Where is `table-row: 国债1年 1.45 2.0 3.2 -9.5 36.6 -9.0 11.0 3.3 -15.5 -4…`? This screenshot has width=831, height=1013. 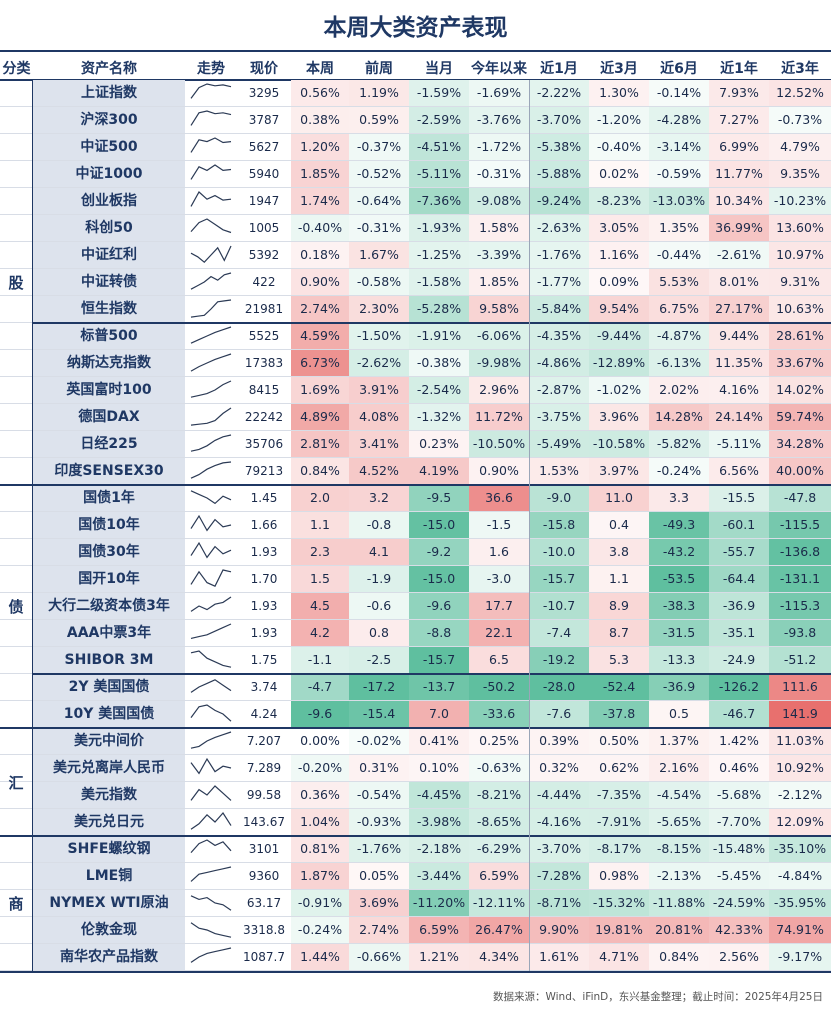 table-row: 国债1年 1.45 2.0 3.2 -9.5 36.6 -9.0 11.0 3.3 -15.5 -4… is located at coordinates (415, 498).